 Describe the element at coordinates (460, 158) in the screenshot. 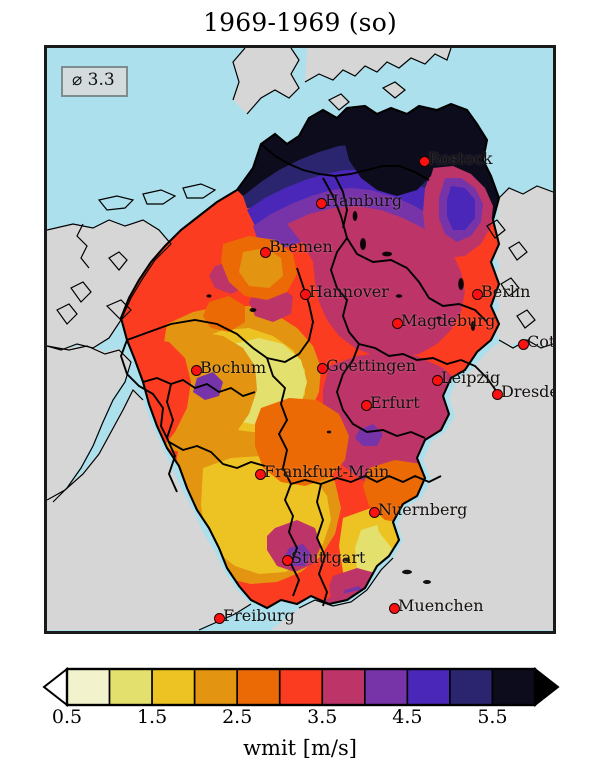

I see `city-label: Rostock` at that location.